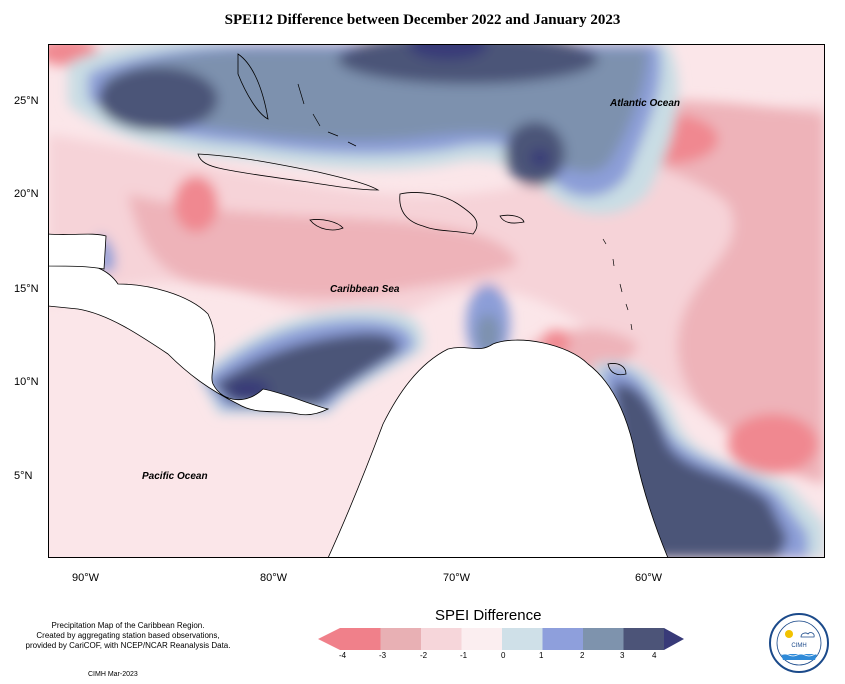 The image size is (845, 684). Describe the element at coordinates (113, 674) in the screenshot. I see `credit-text: CIMH Mar-2023` at that location.